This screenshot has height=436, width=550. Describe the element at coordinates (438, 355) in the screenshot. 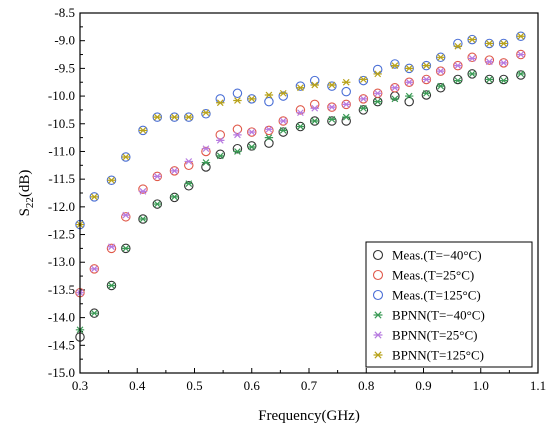

I see `legend-label: BPNN(T=125°C)` at that location.